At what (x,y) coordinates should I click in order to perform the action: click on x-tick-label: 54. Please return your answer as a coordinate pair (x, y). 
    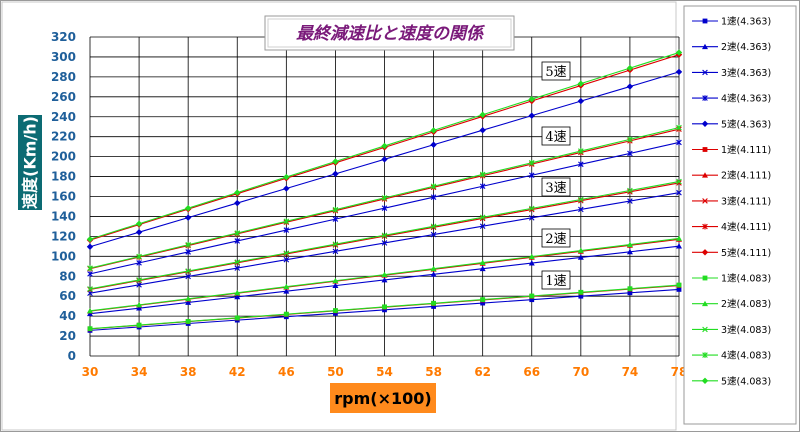
    Looking at the image, I should click on (384, 372).